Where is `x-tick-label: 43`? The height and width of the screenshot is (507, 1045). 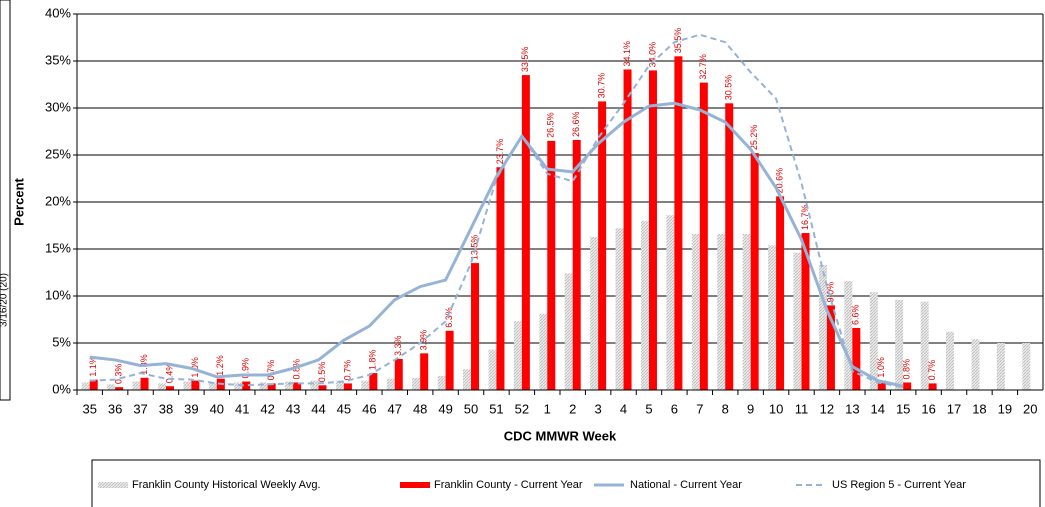
x-tick-label: 43 is located at coordinates (293, 408).